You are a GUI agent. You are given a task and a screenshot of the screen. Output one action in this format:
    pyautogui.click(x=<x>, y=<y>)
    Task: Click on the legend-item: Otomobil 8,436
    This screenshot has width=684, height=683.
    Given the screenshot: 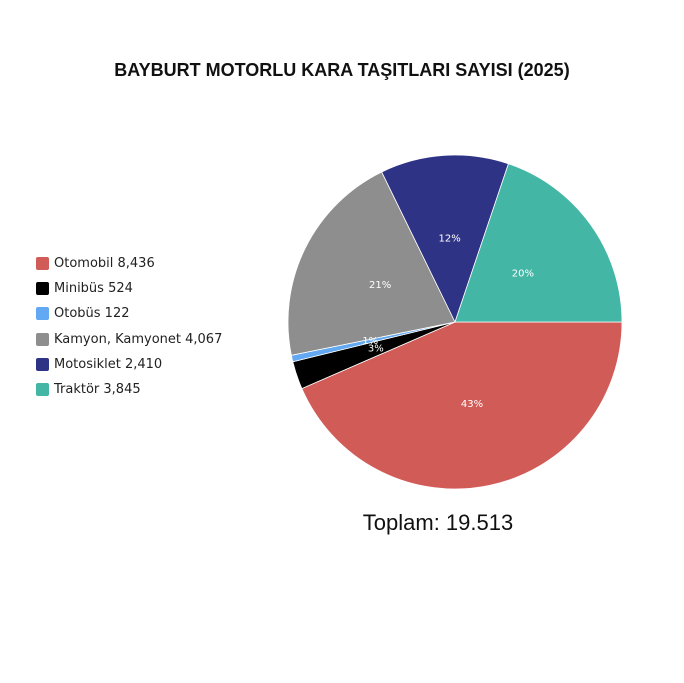 What is the action you would take?
    pyautogui.click(x=129, y=263)
    